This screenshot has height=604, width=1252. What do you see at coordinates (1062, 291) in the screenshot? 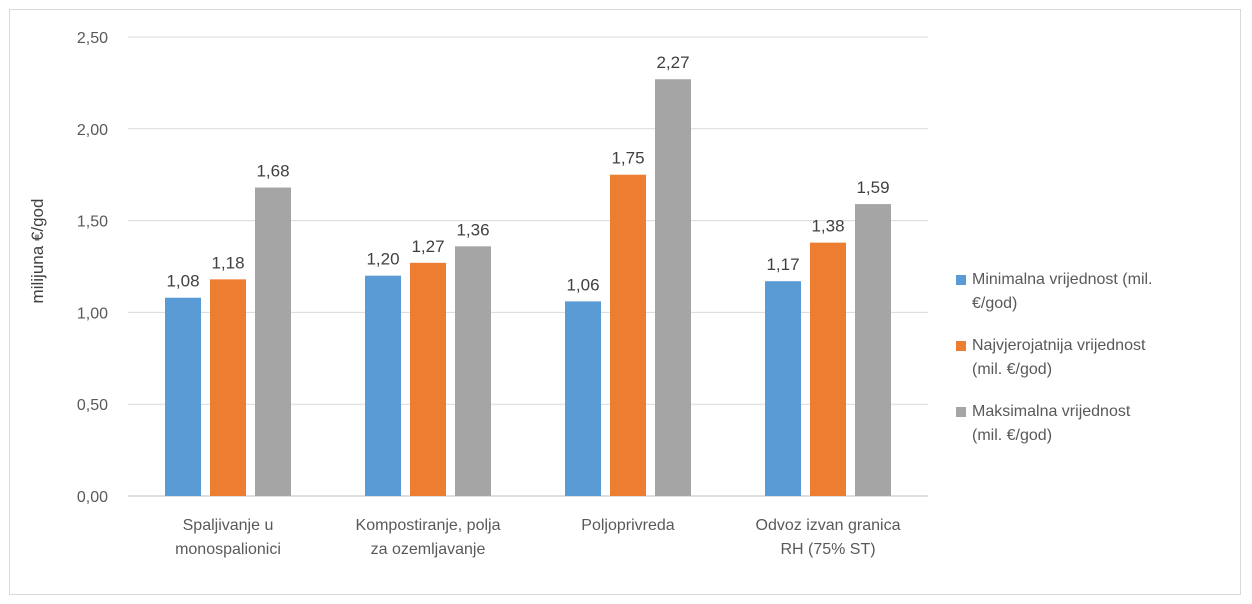
I see `legend-label: Minimalna vrijednost (mil. €/god)` at bounding box center [1062, 291].